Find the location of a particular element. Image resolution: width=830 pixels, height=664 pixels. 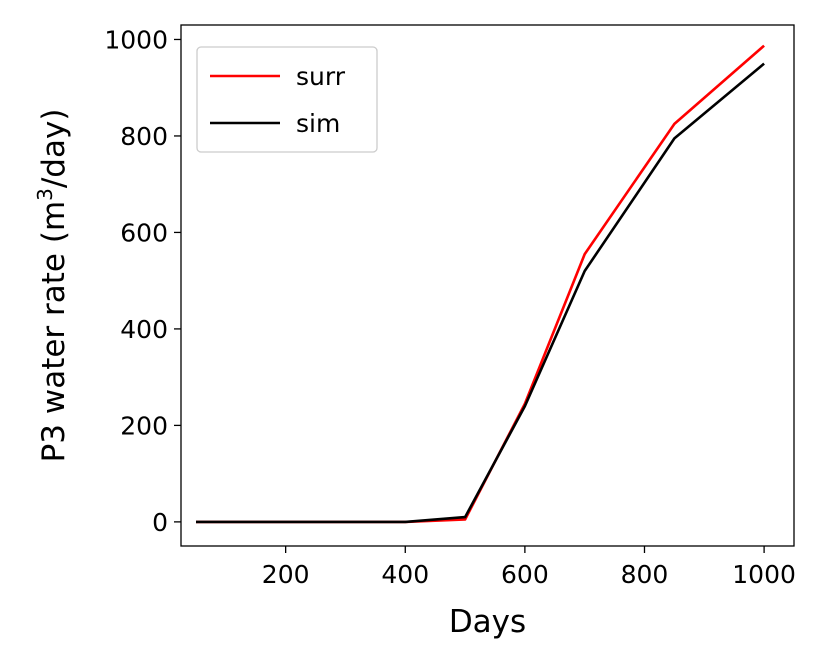

legend-label-surr: surr is located at coordinates (321, 76).